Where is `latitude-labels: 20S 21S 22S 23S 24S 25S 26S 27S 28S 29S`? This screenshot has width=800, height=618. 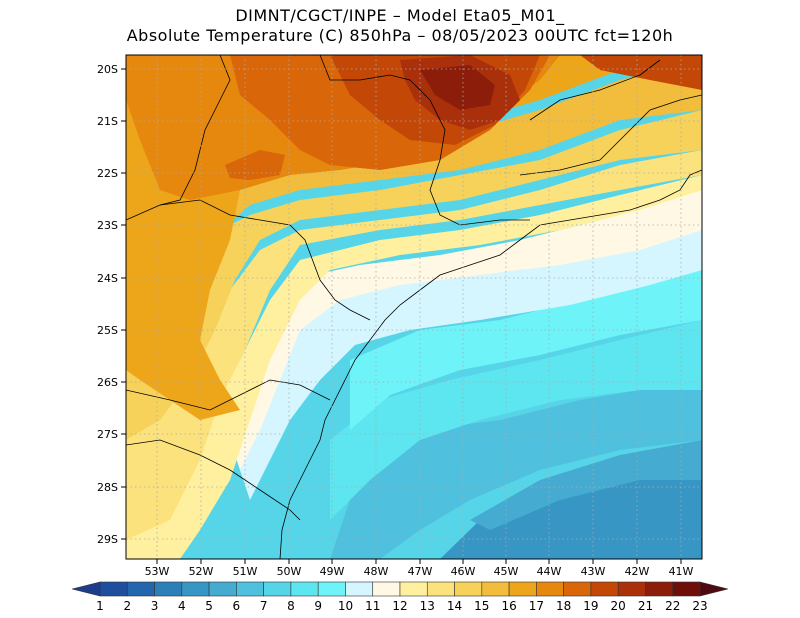
latitude-labels: 20S 21S 22S 23S 24S 25S 26S 27S 28S 29S is located at coordinates (107, 304).